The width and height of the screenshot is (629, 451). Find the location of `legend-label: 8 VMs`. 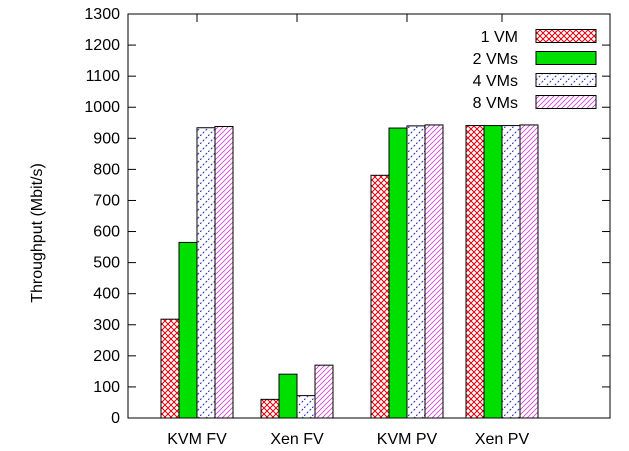

legend-label: 8 VMs is located at coordinates (495, 103).